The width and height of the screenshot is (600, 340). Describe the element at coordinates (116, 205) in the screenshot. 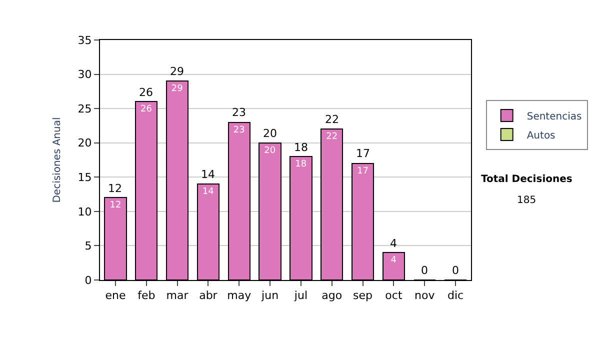

I see `data-label: 12` at that location.